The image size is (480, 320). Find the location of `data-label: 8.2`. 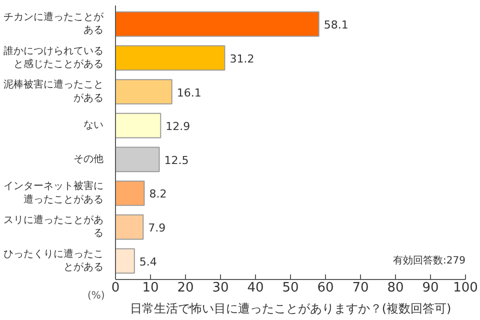

data-label: 8.2 is located at coordinates (158, 194).